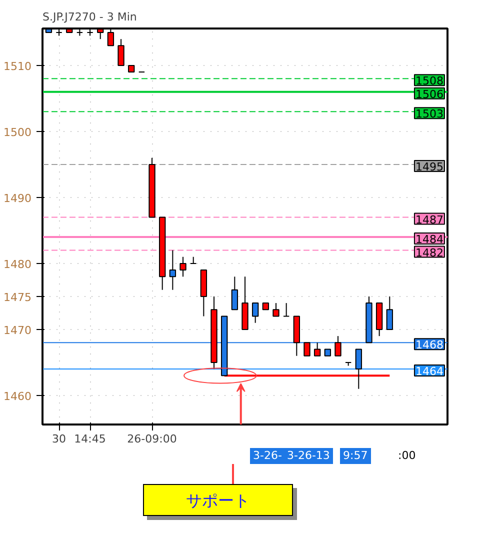  Describe the element at coordinates (429, 81) in the screenshot. I see `ref-line-label: 1508` at that location.